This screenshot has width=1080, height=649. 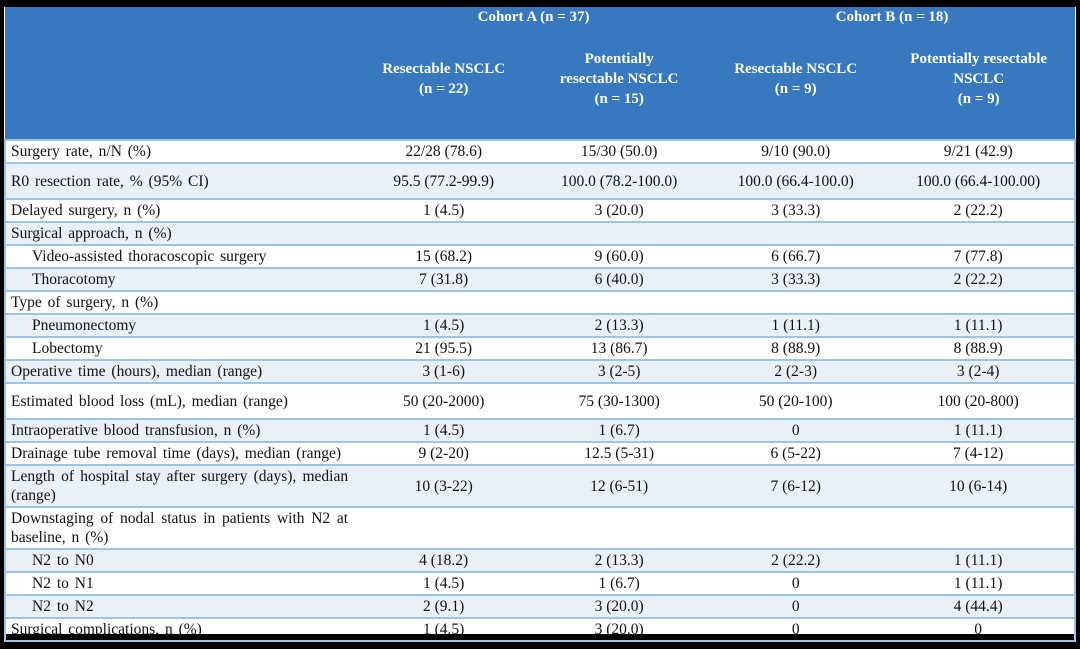 What do you see at coordinates (181, 210) in the screenshot?
I see `row-label: Delayed surgery, n (%)` at bounding box center [181, 210].